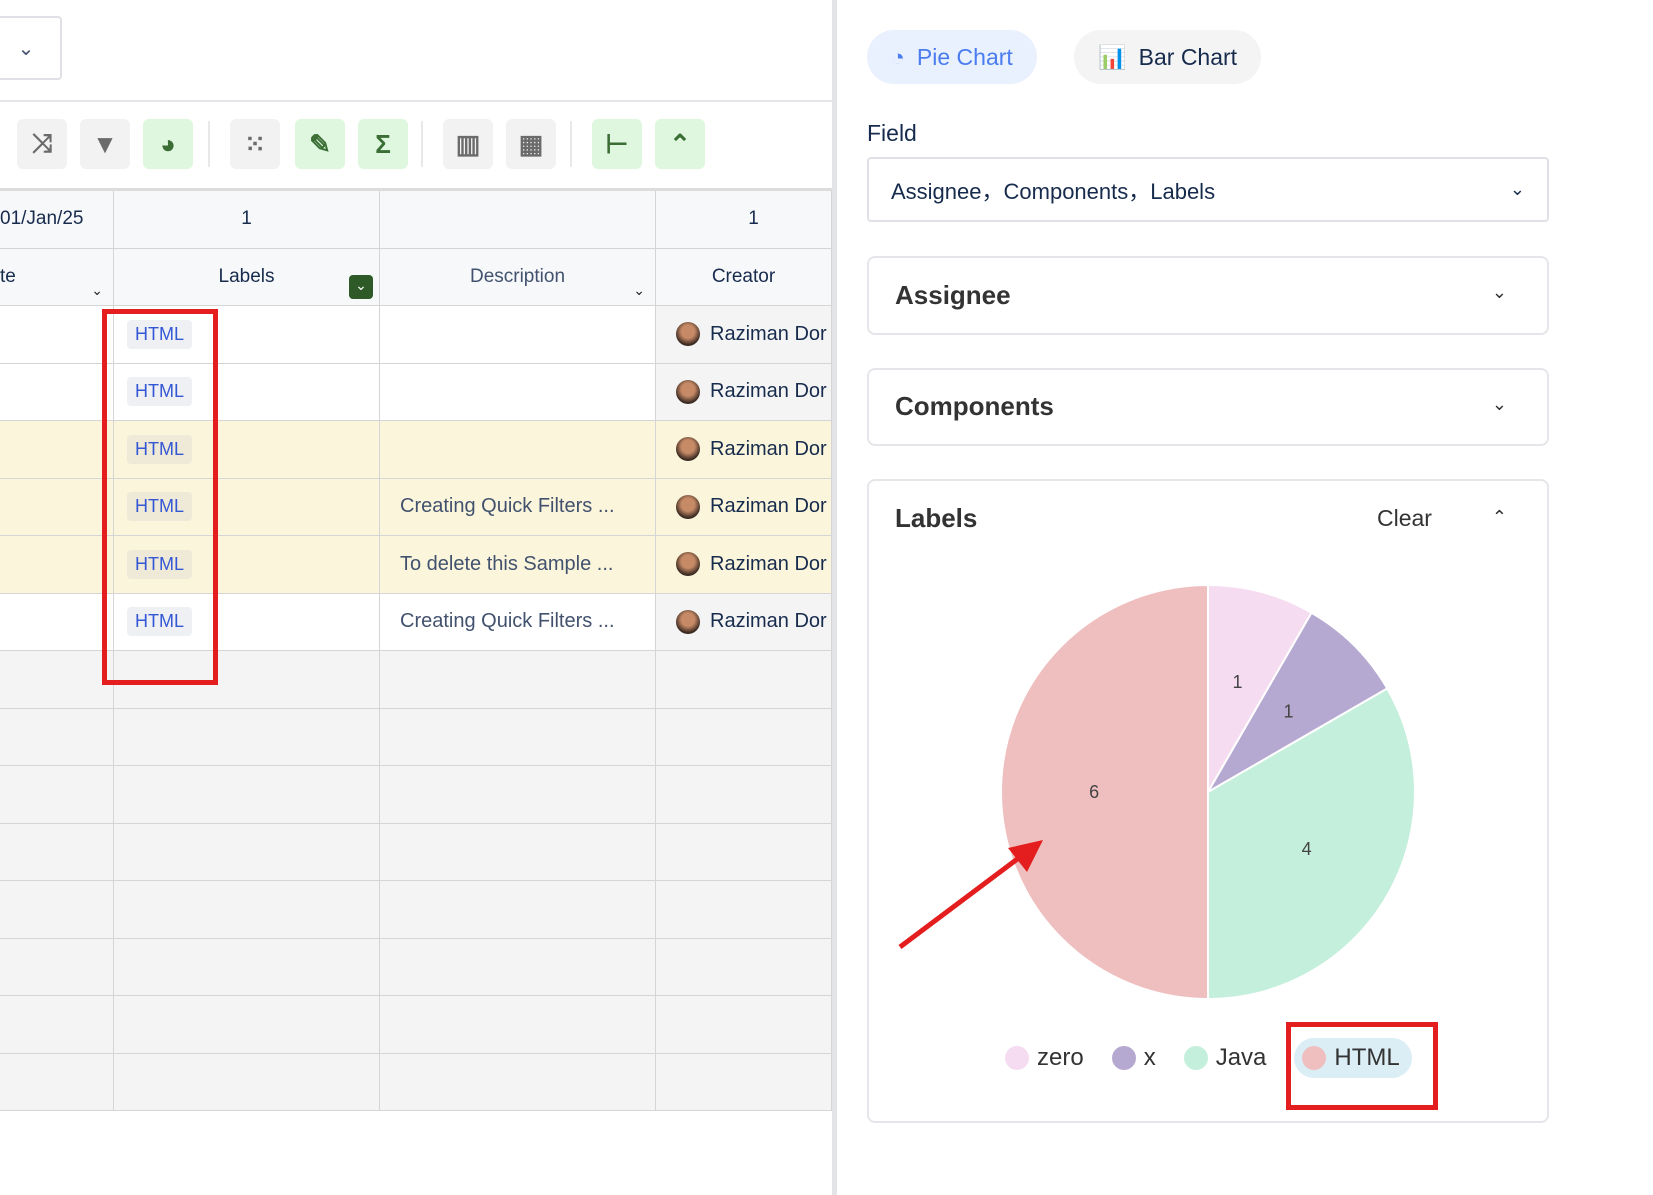 The height and width of the screenshot is (1195, 1653). Describe the element at coordinates (1208, 189) in the screenshot. I see `field-select: Assignee，Components，Labels ⌄` at that location.